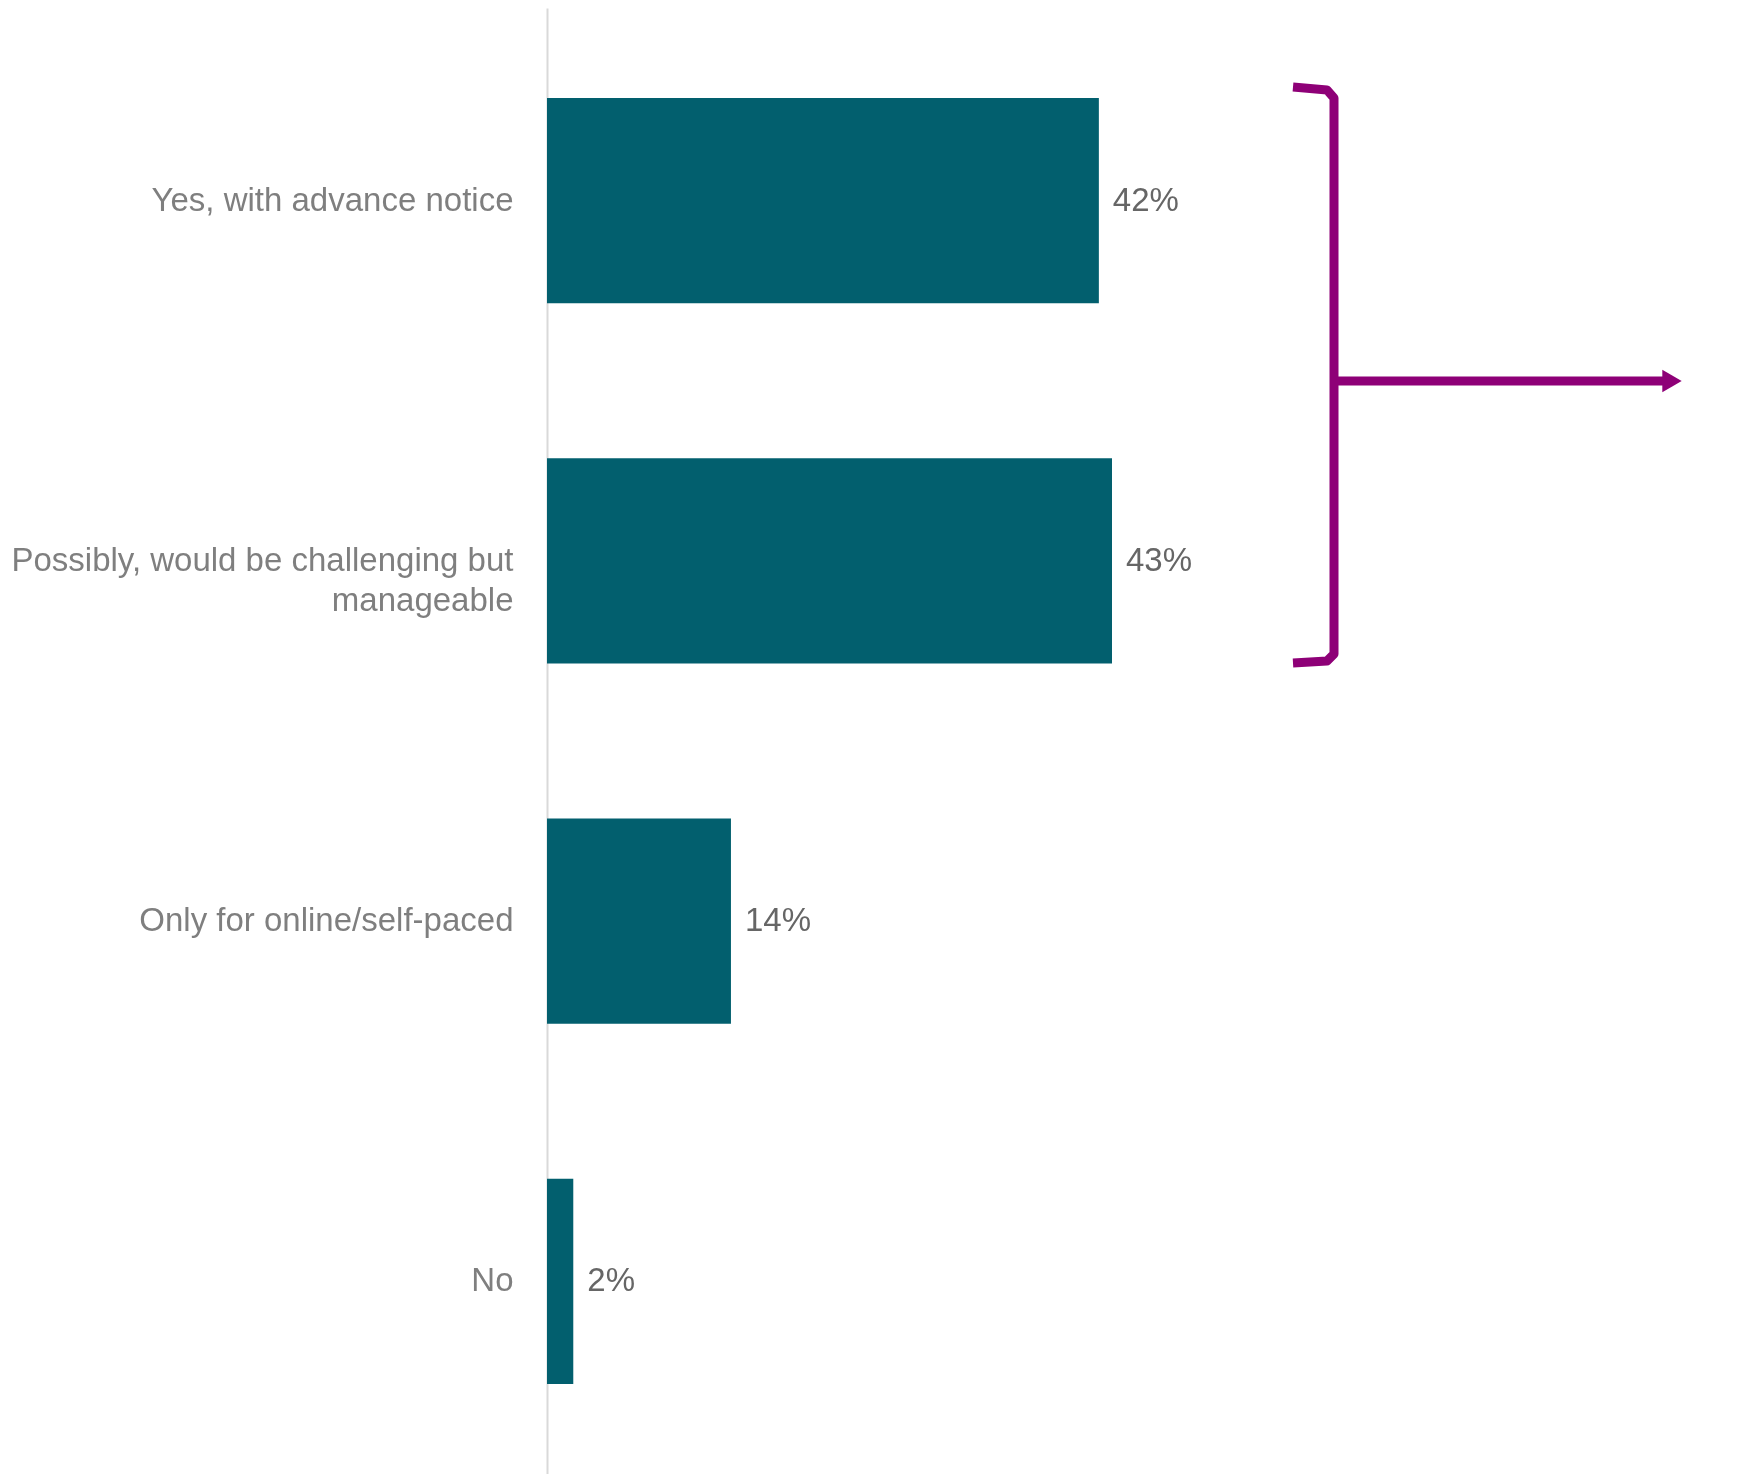 The image size is (1759, 1483). Describe the element at coordinates (611, 1280) in the screenshot. I see `data-label: 2%` at that location.